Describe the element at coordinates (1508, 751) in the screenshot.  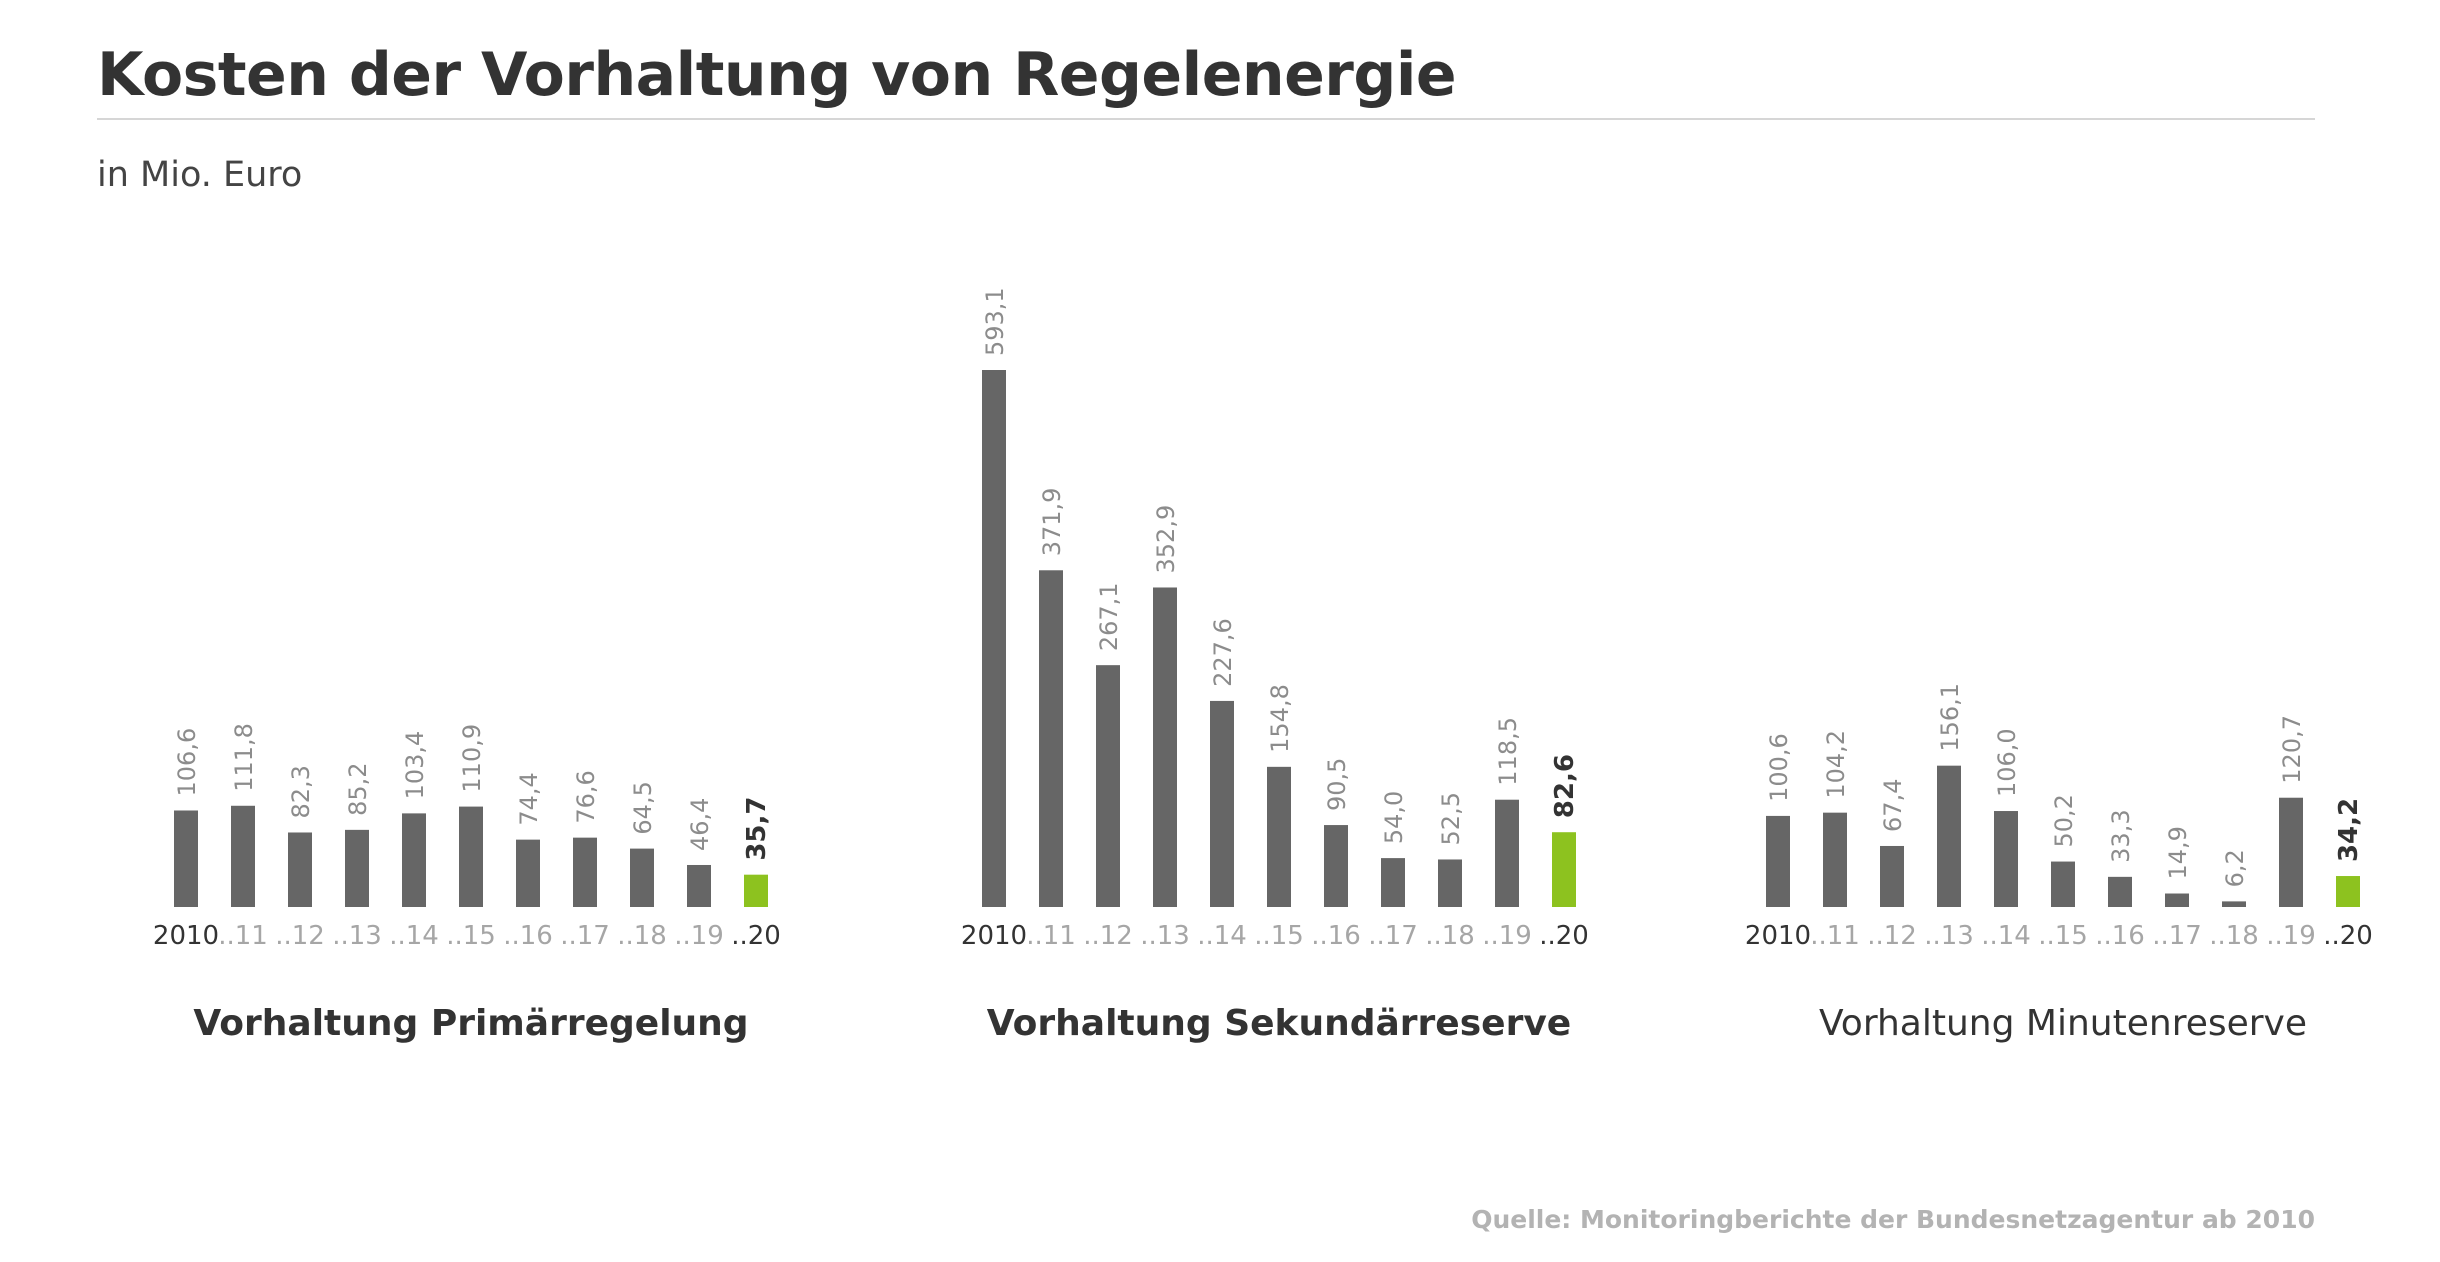
I see `value-label: 118,5` at that location.